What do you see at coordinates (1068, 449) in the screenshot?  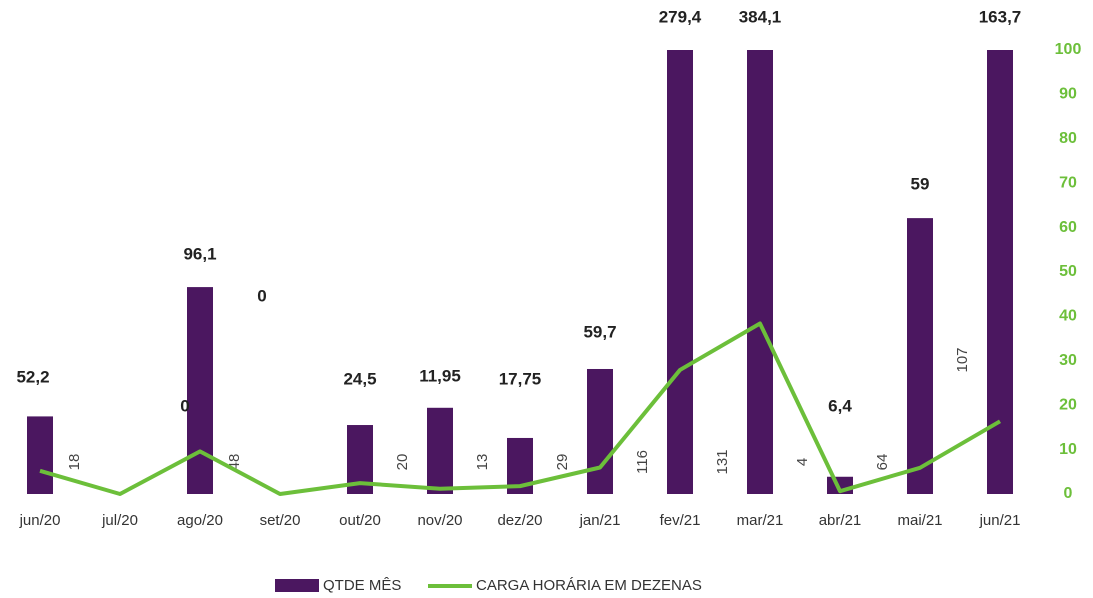 I see `y2-tick-label: 10` at bounding box center [1068, 449].